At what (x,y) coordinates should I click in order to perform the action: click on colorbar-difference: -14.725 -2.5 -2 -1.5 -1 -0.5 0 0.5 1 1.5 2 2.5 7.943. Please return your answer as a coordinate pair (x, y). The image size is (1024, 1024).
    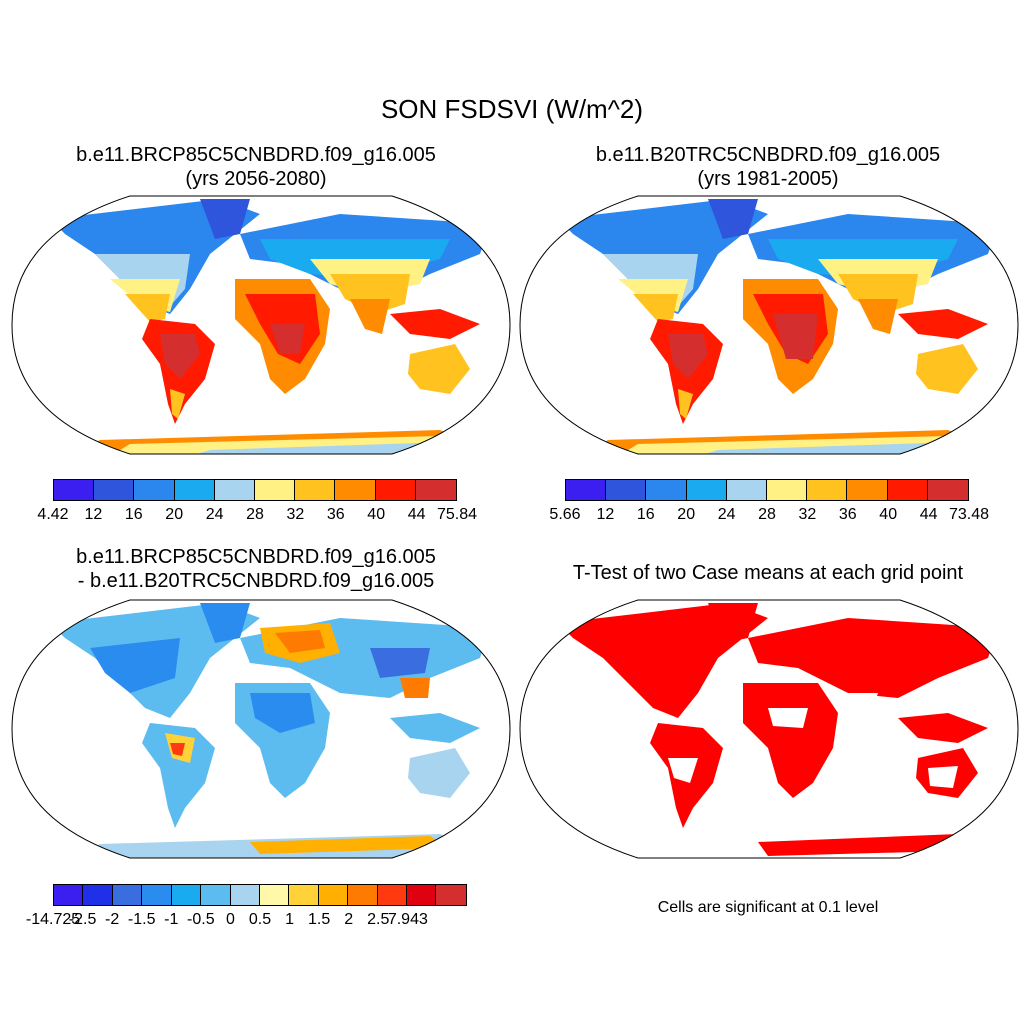
    Looking at the image, I should click on (246, 909).